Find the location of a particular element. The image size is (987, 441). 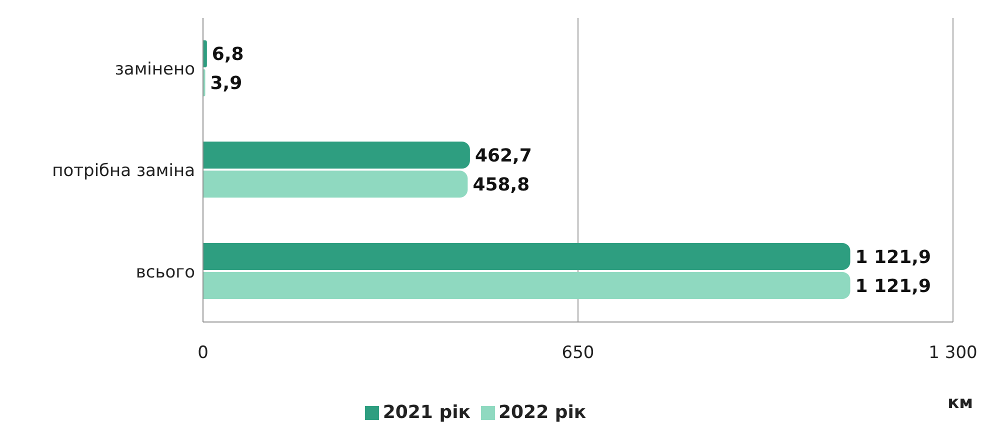

legend-label: 2021 рік is located at coordinates (426, 412).